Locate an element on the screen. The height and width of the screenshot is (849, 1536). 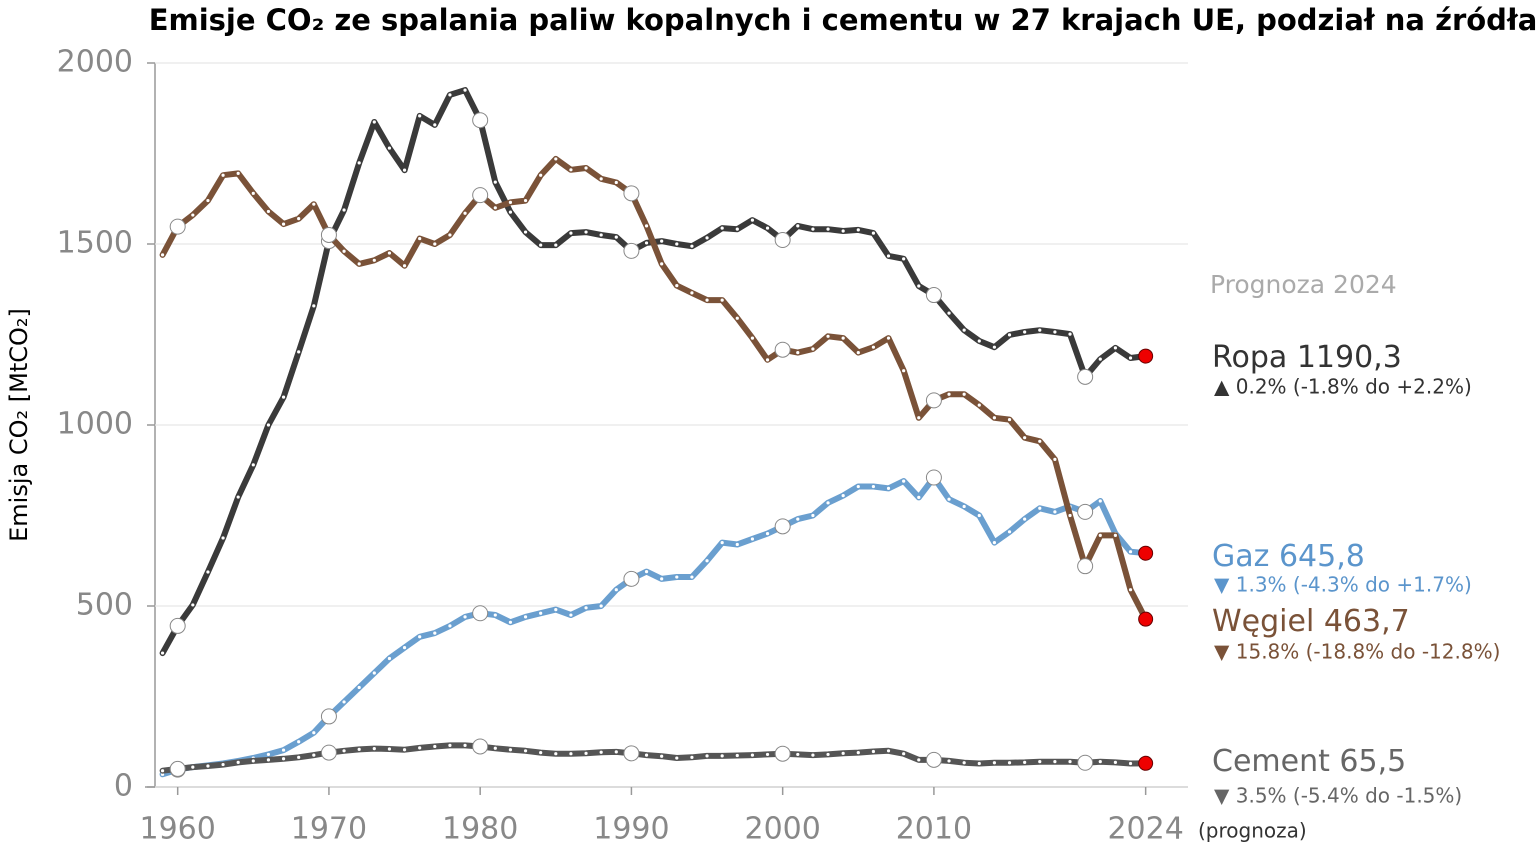
series-label: Ropa 1190,3 is located at coordinates (1307, 357).